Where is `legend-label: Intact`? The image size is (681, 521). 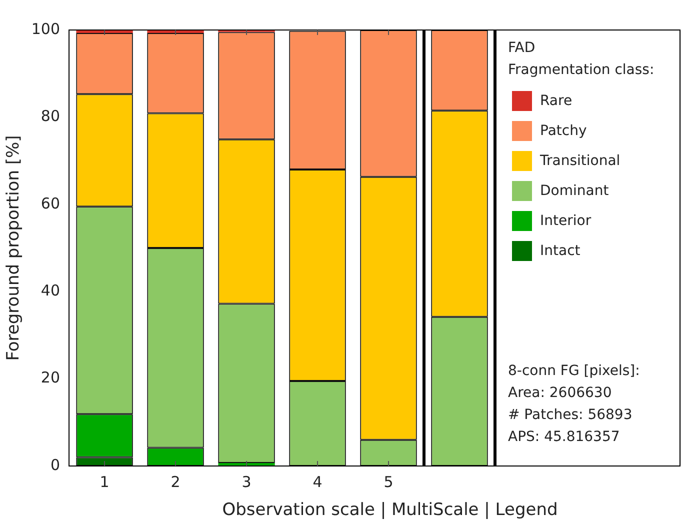
legend-label: Intact is located at coordinates (560, 251).